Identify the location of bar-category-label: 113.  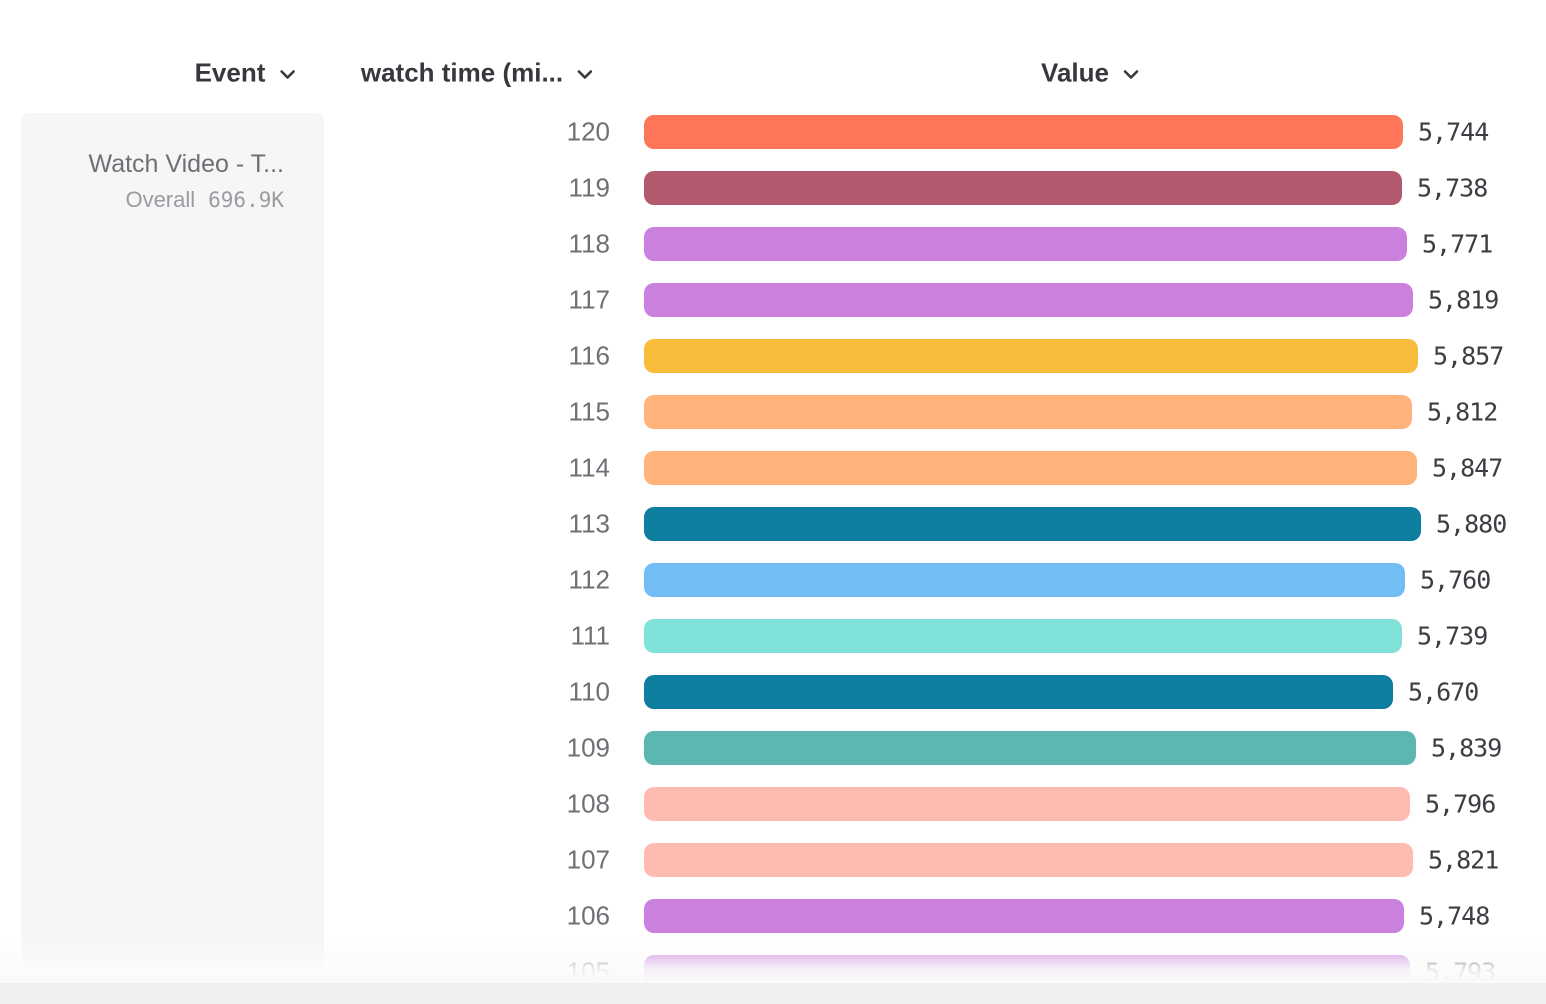
(589, 523).